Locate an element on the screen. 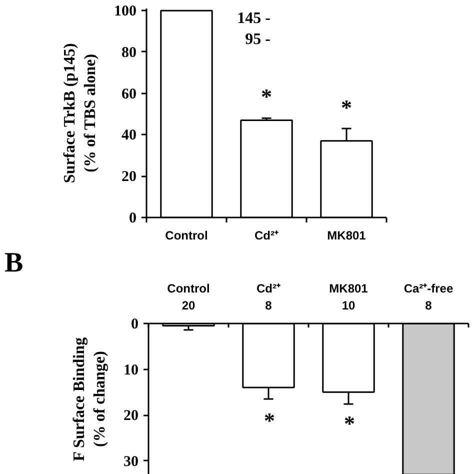 Image resolution: width=474 pixels, height=474 pixels. annotation: 95 - is located at coordinates (257, 39).